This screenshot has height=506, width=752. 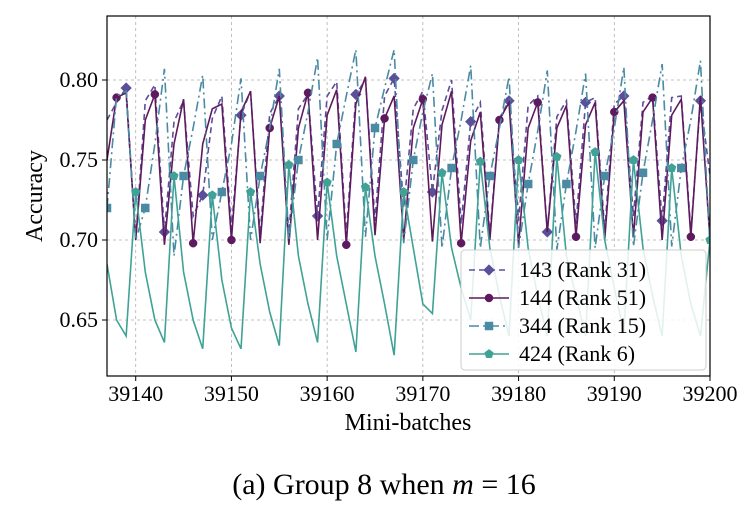 I want to click on caption-prefix: (a) Group 8 when, so click(x=342, y=484).